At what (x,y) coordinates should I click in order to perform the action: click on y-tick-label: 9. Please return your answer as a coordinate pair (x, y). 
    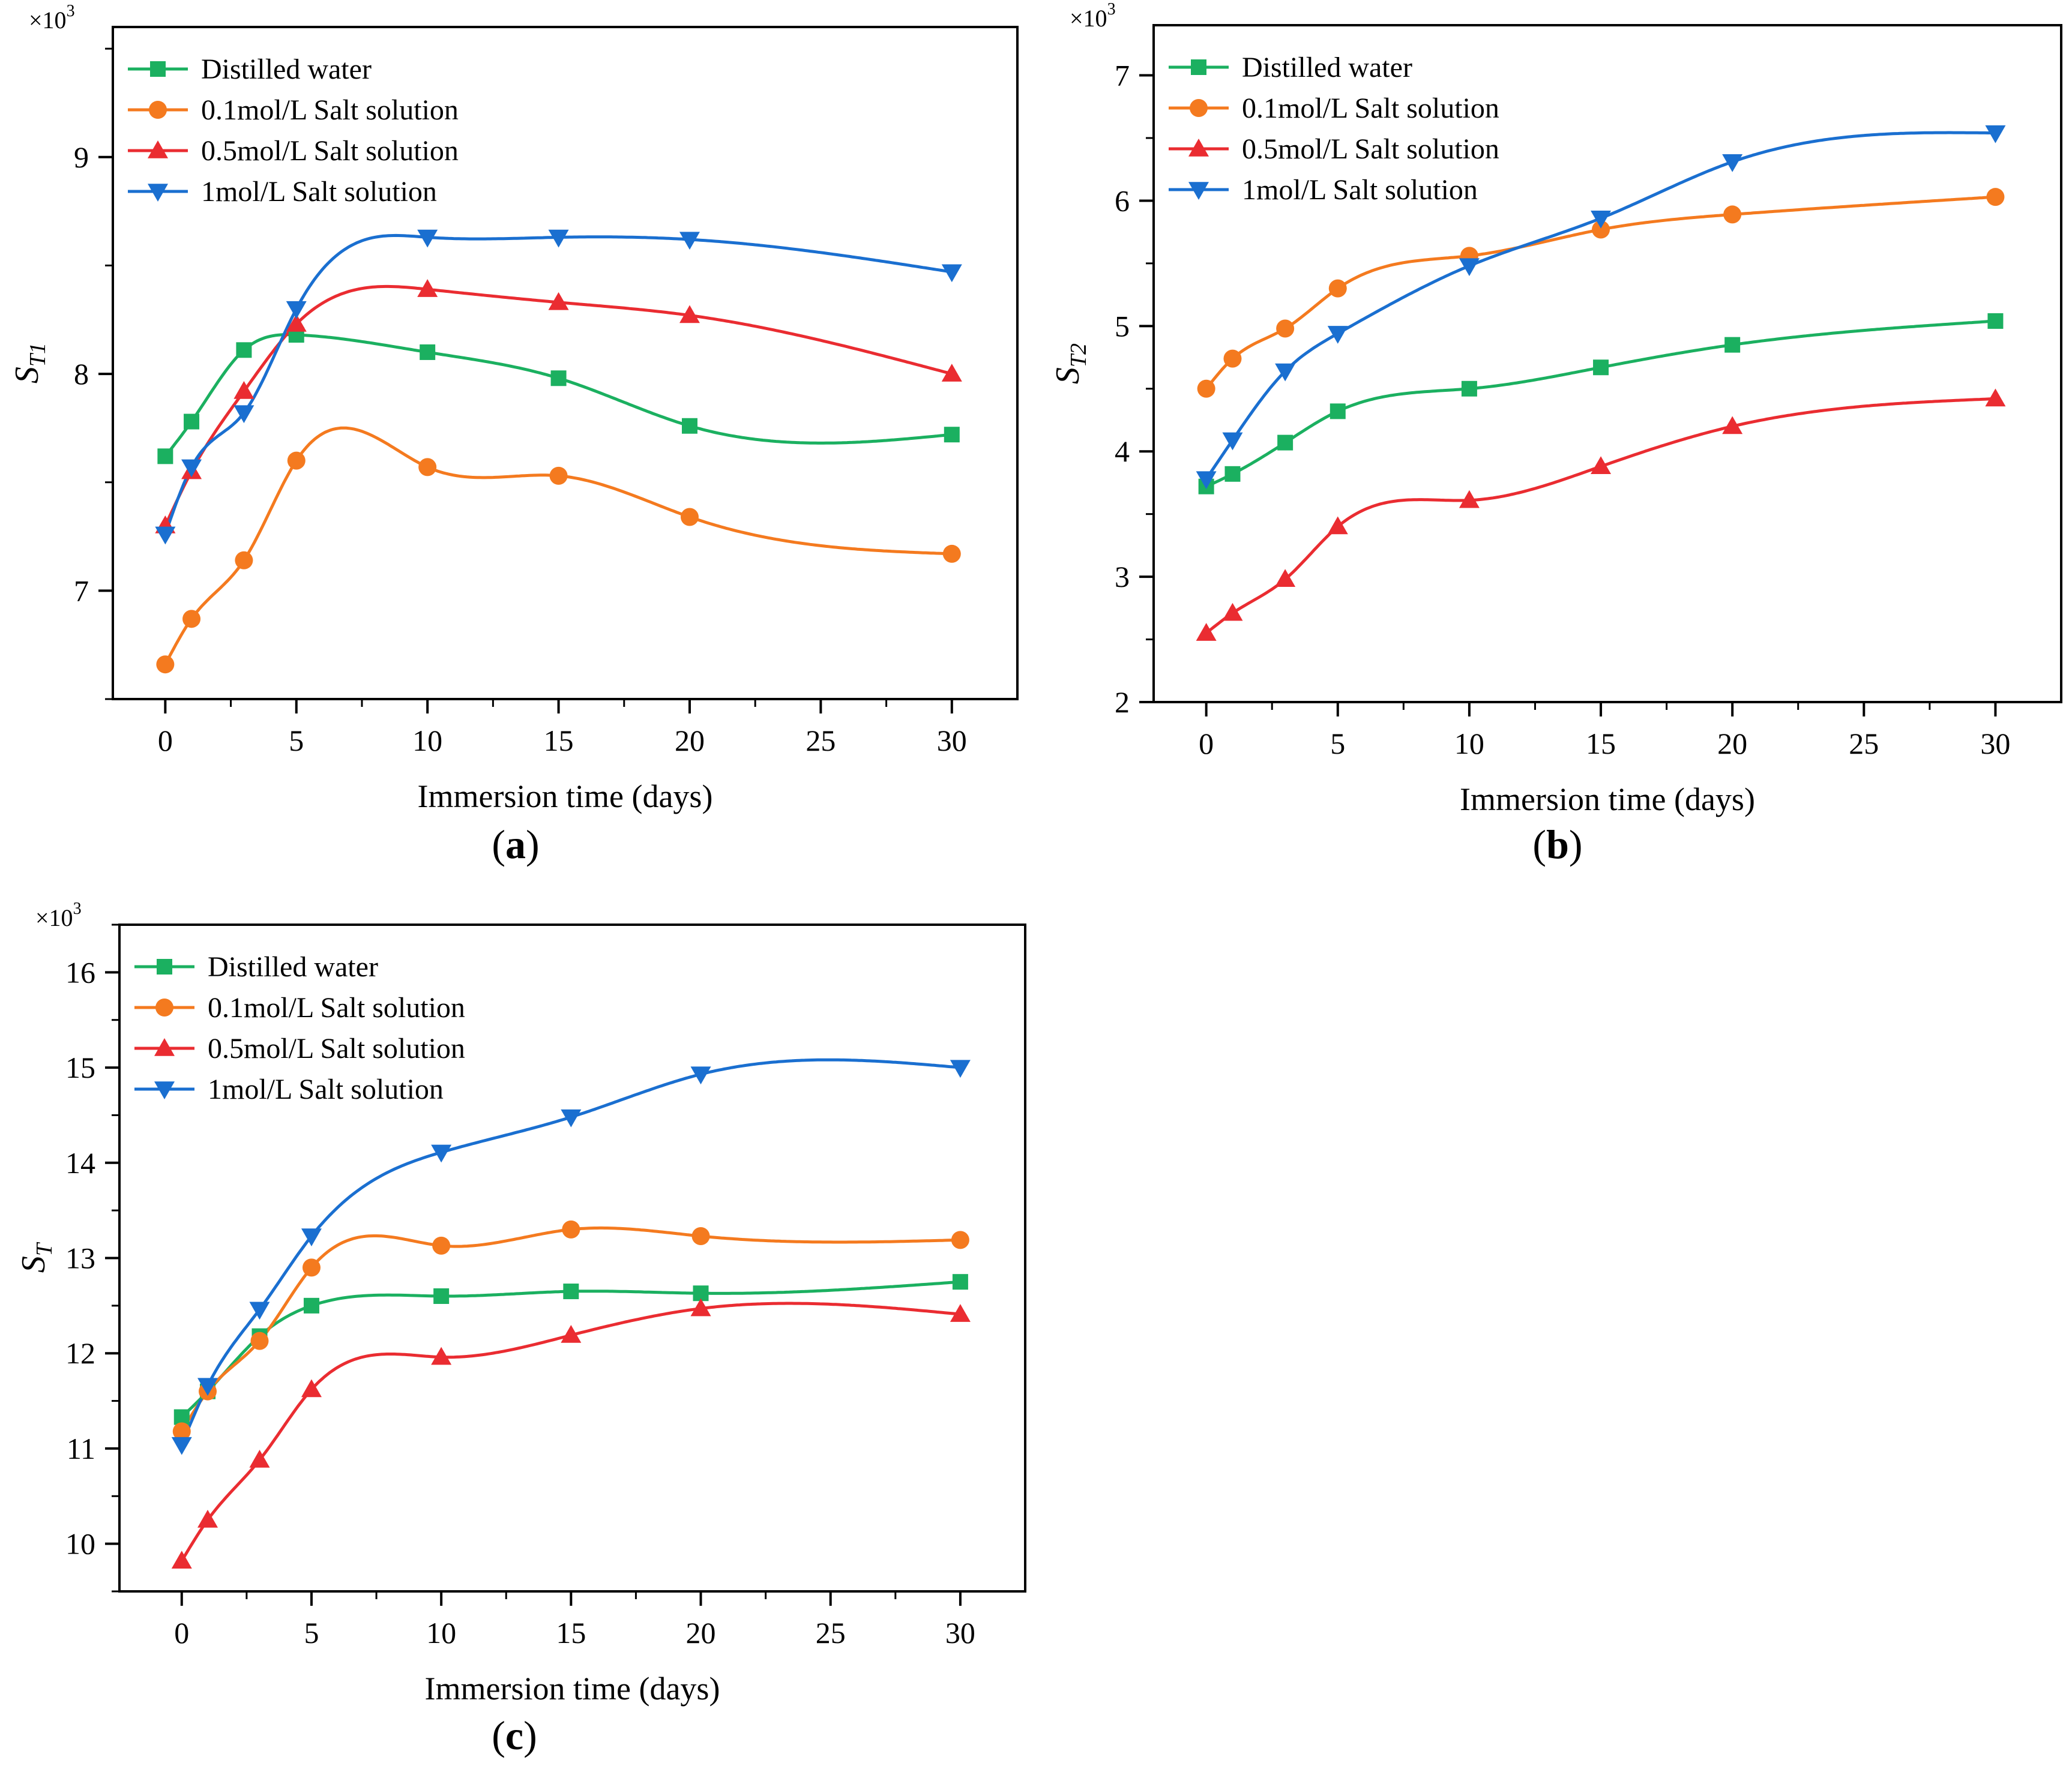
    Looking at the image, I should click on (82, 157).